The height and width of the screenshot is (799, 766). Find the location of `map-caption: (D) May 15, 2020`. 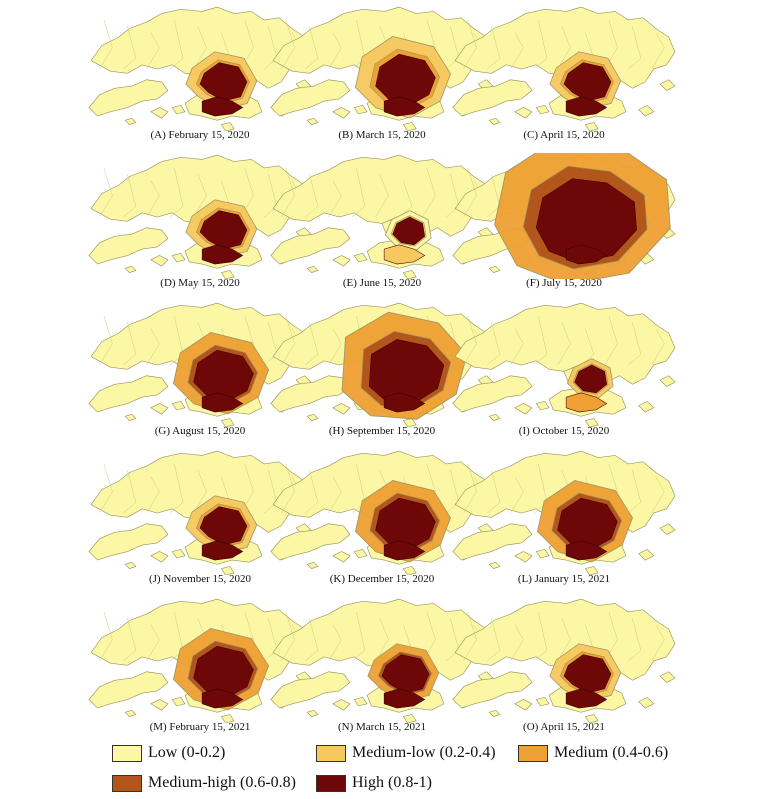

map-caption: (D) May 15, 2020 is located at coordinates (200, 283).